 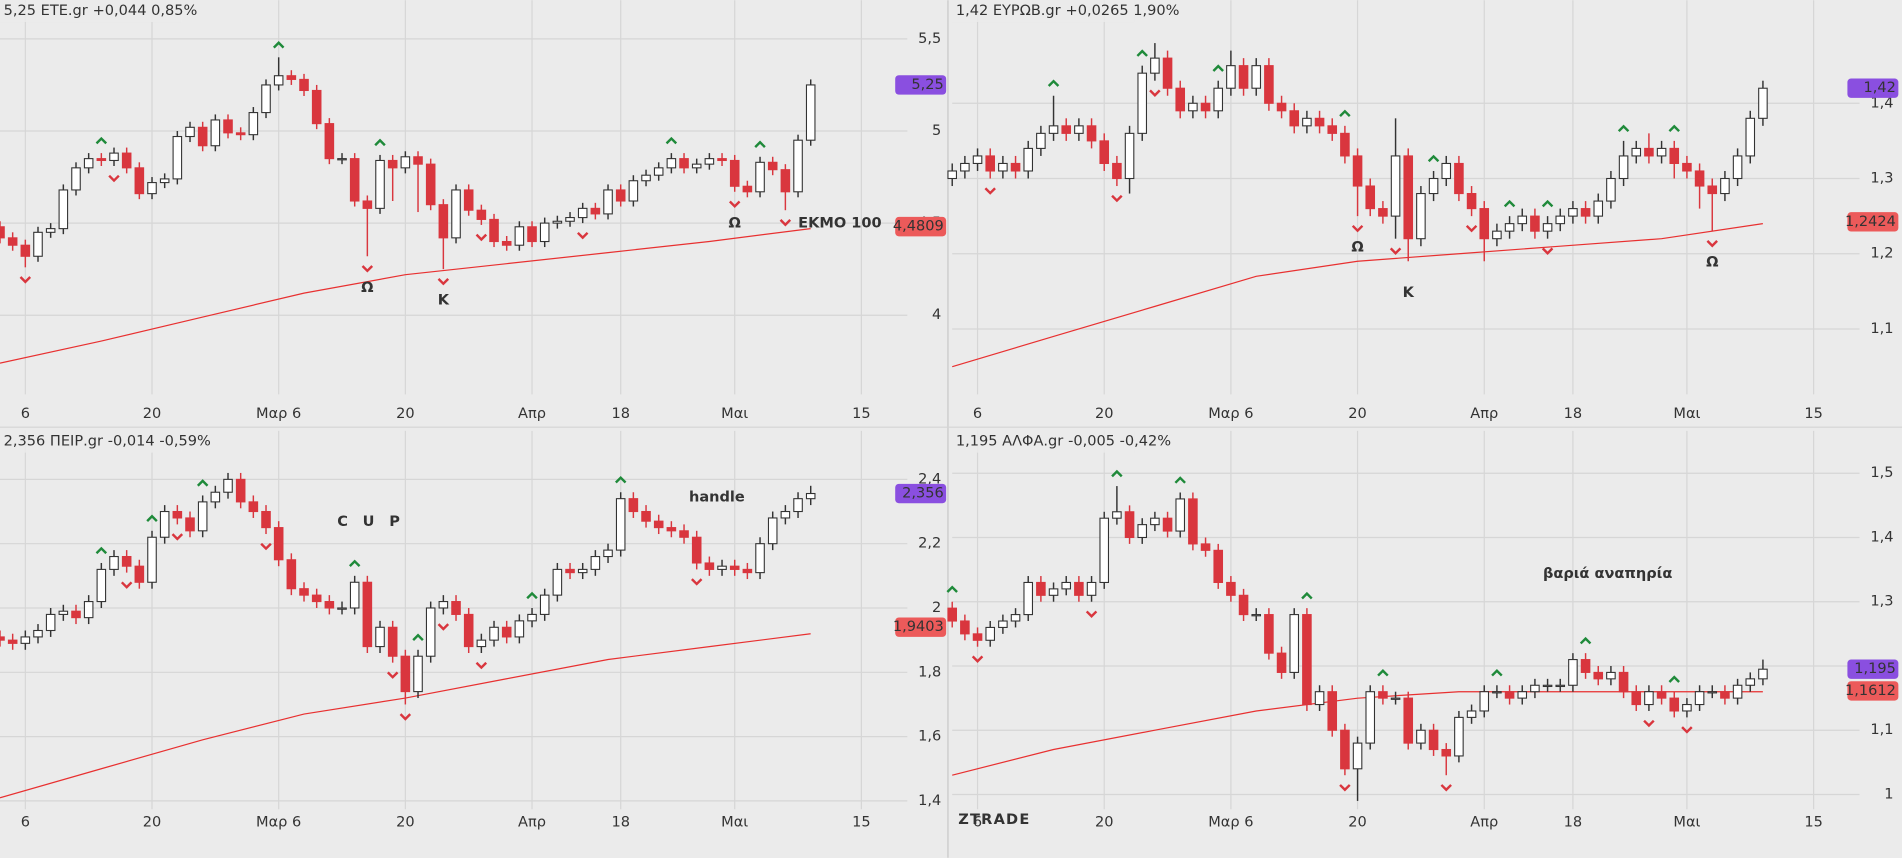 What do you see at coordinates (278, 822) in the screenshot?
I see `x-tick-label: Μαρ 6` at bounding box center [278, 822].